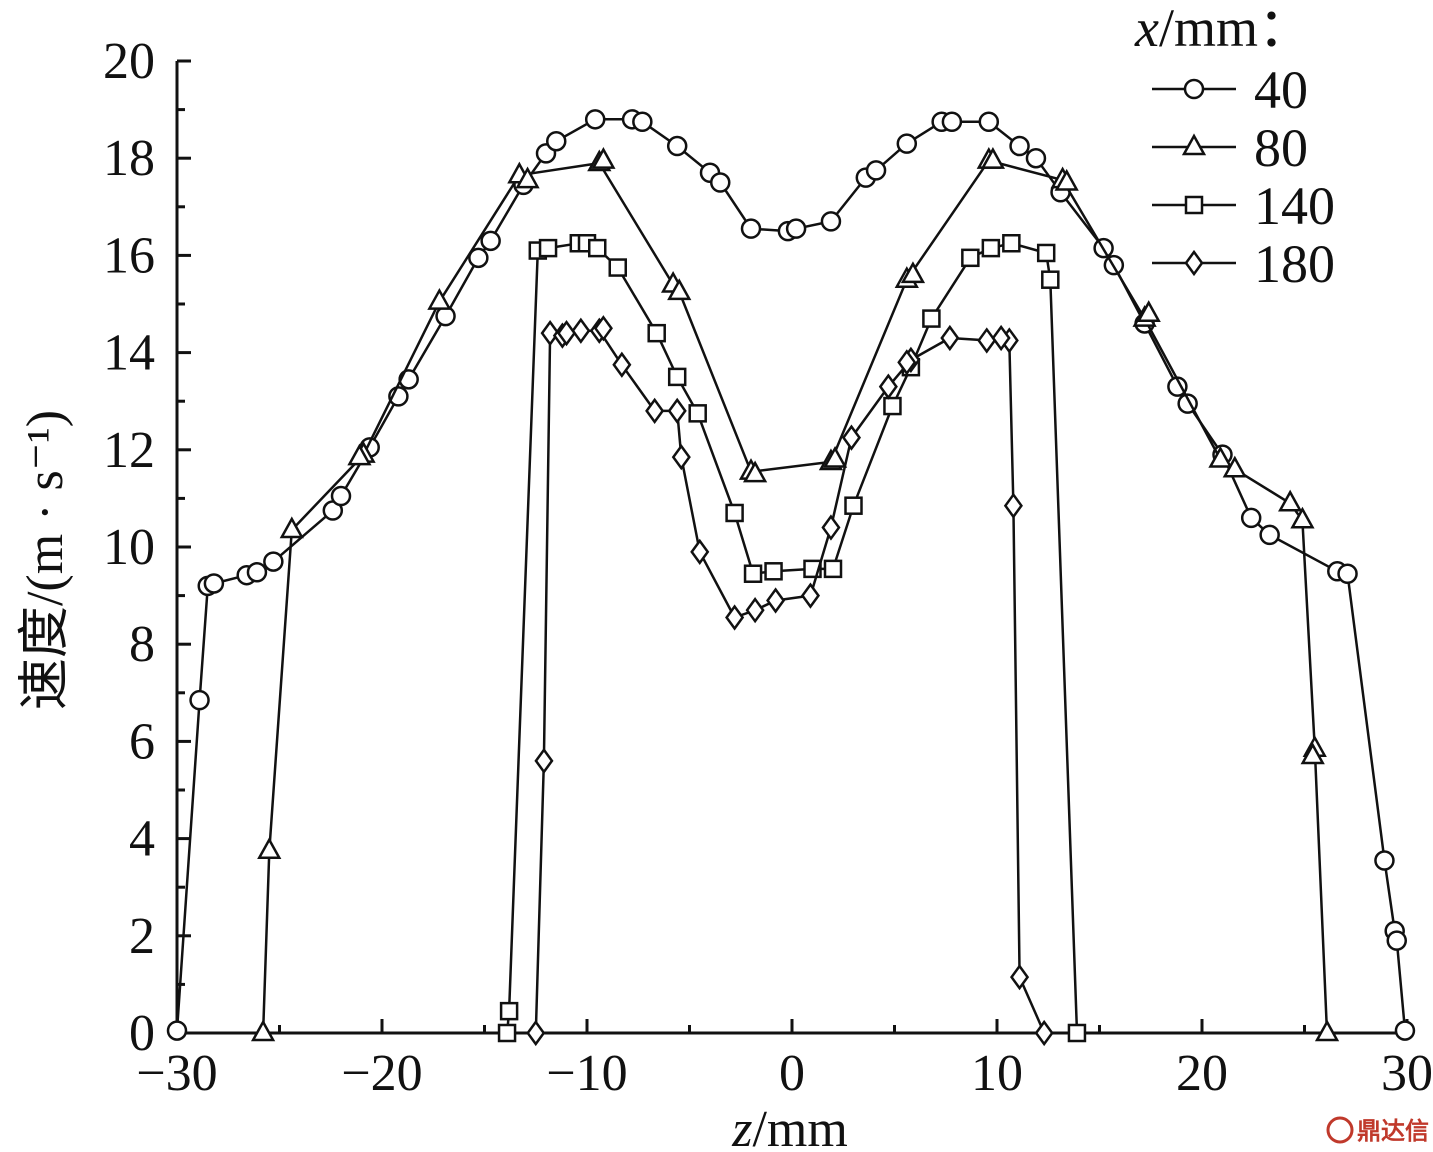 Image resolution: width=1433 pixels, height=1152 pixels. I want to click on watermark-text: 鼎达信, so click(1393, 1131).